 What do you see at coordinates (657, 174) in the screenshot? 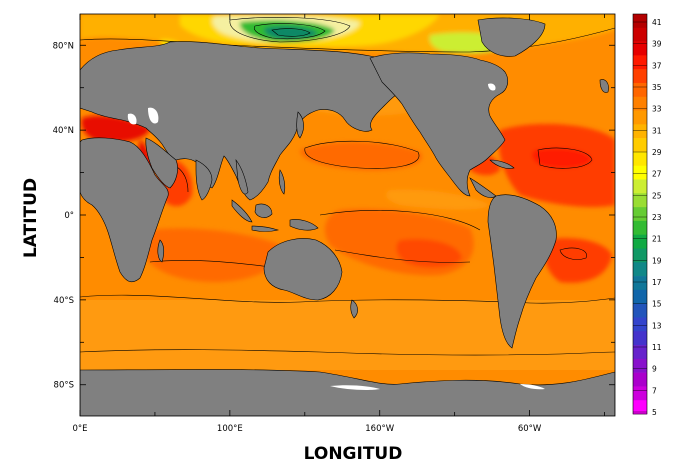
I see `colorbar-label: 27` at bounding box center [657, 174].